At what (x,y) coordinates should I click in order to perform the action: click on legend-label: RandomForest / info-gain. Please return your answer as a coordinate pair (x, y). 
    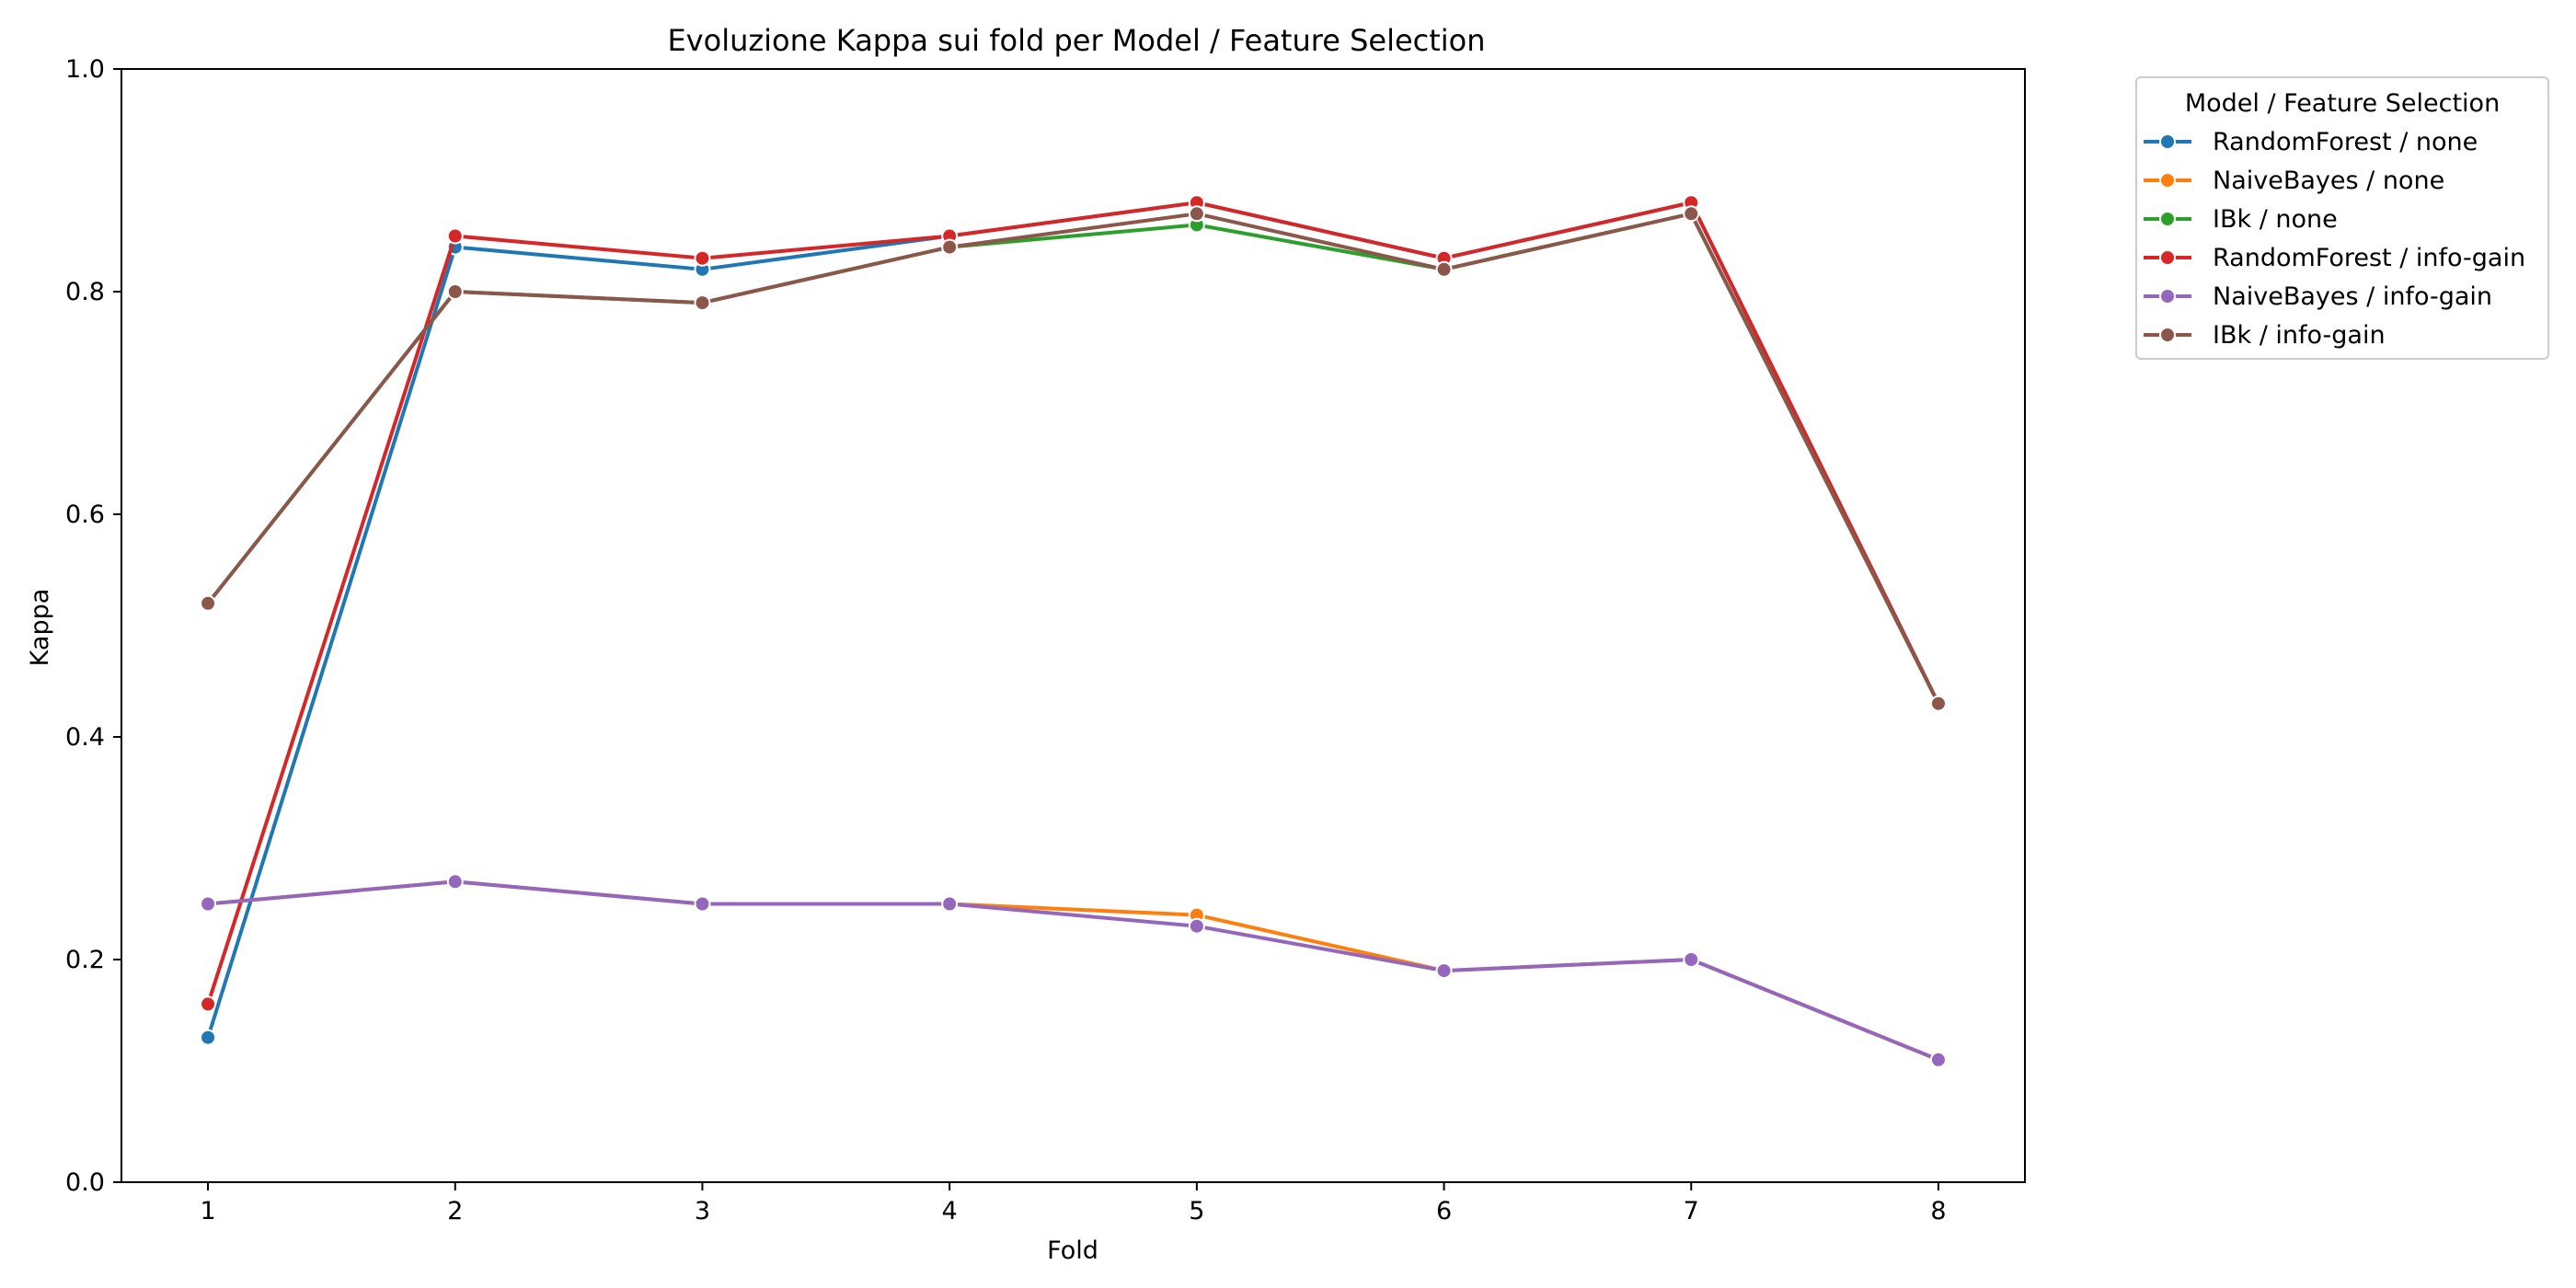
    Looking at the image, I should click on (2369, 258).